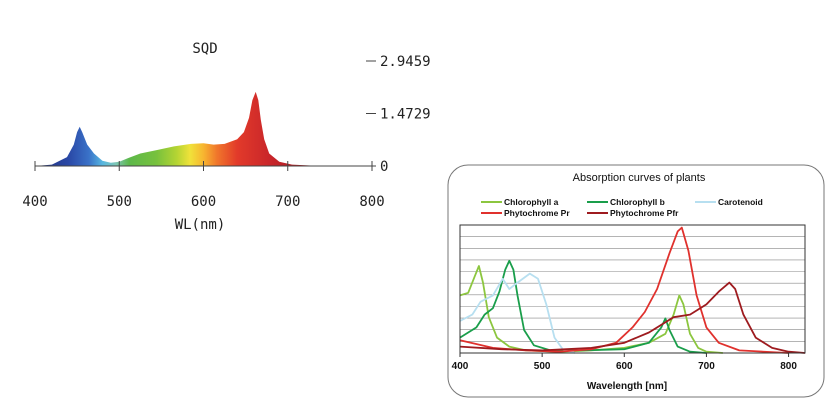 This screenshot has height=405, width=834. I want to click on absorption-x-label: Wavelength [nm], so click(627, 386).